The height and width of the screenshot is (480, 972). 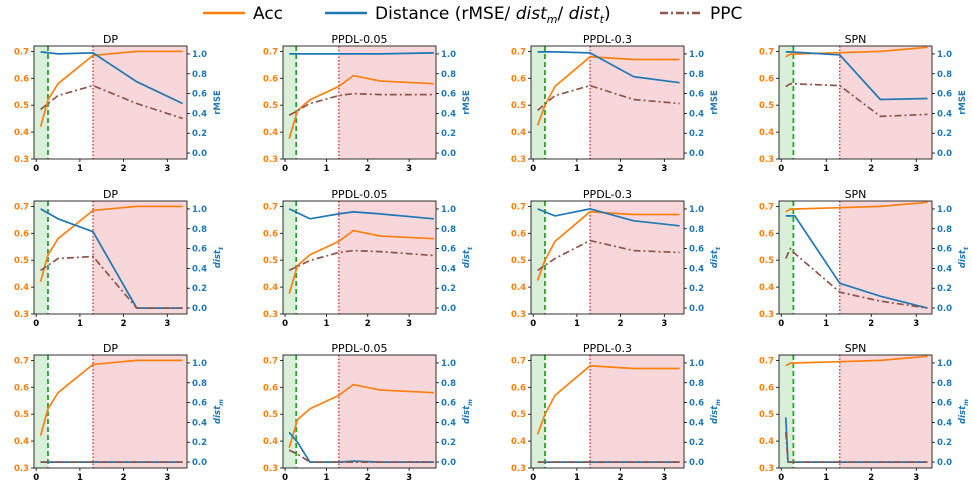 I want to click on green-region, so click(x=538, y=102).